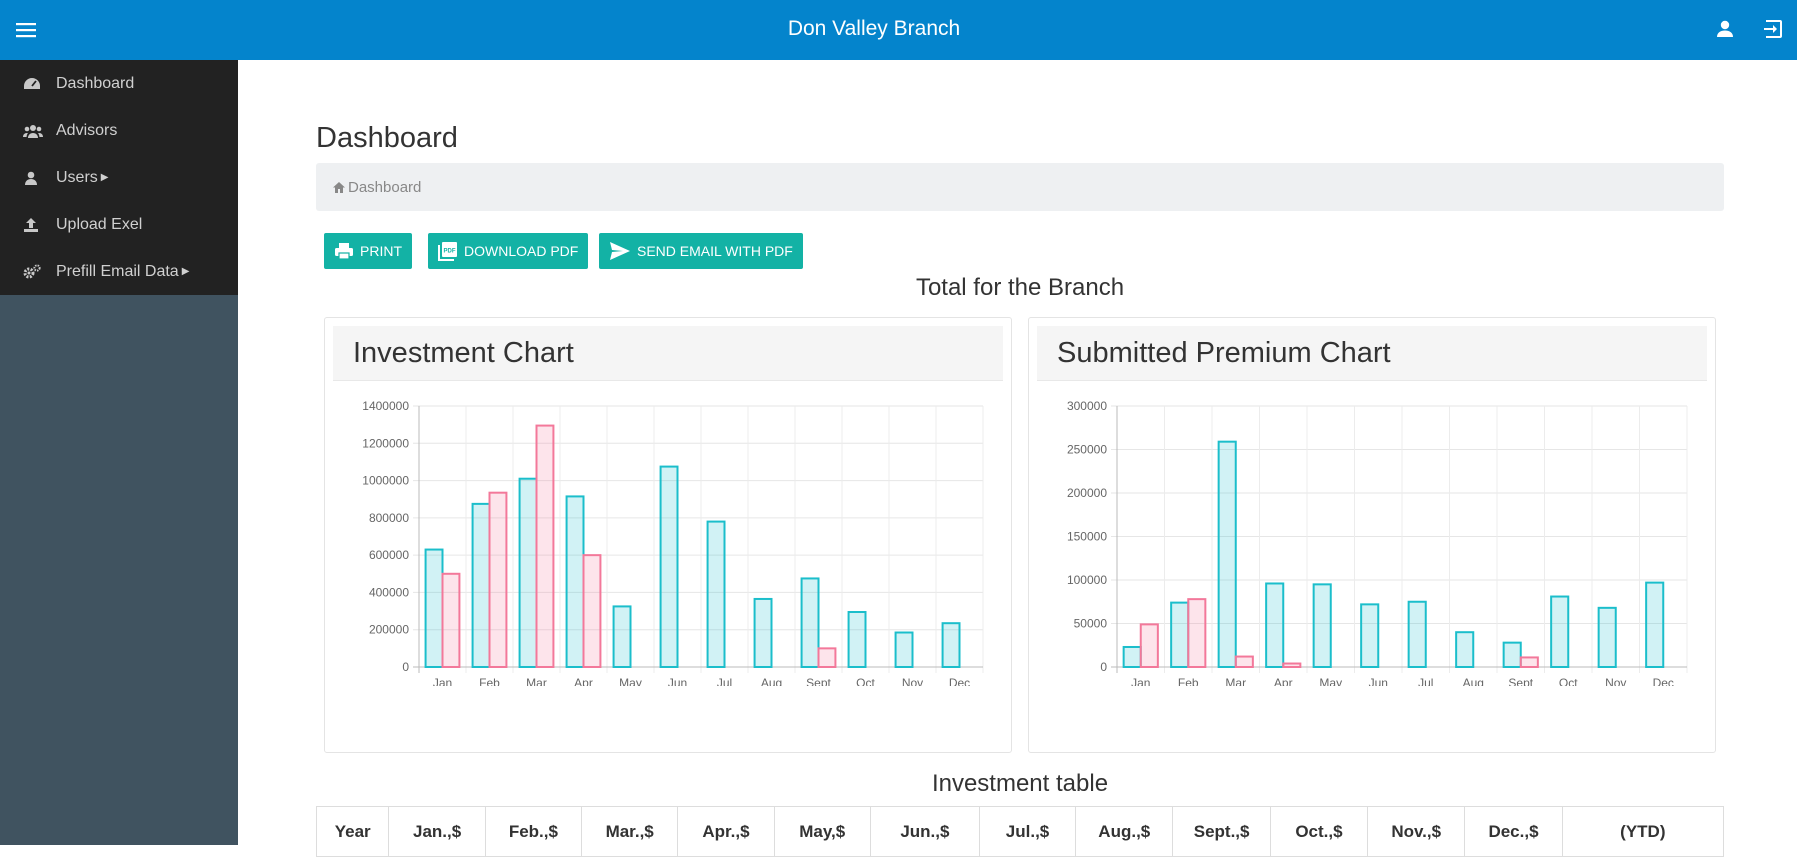 The height and width of the screenshot is (857, 1797). I want to click on dashboard-icon, so click(28, 84).